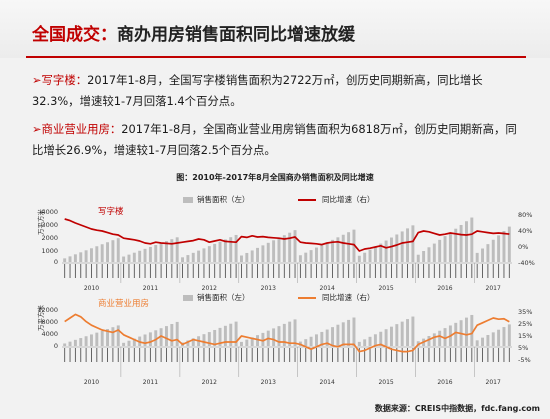 The image size is (550, 419). Describe the element at coordinates (525, 312) in the screenshot. I see `commercial-right-tick: 35%` at that location.